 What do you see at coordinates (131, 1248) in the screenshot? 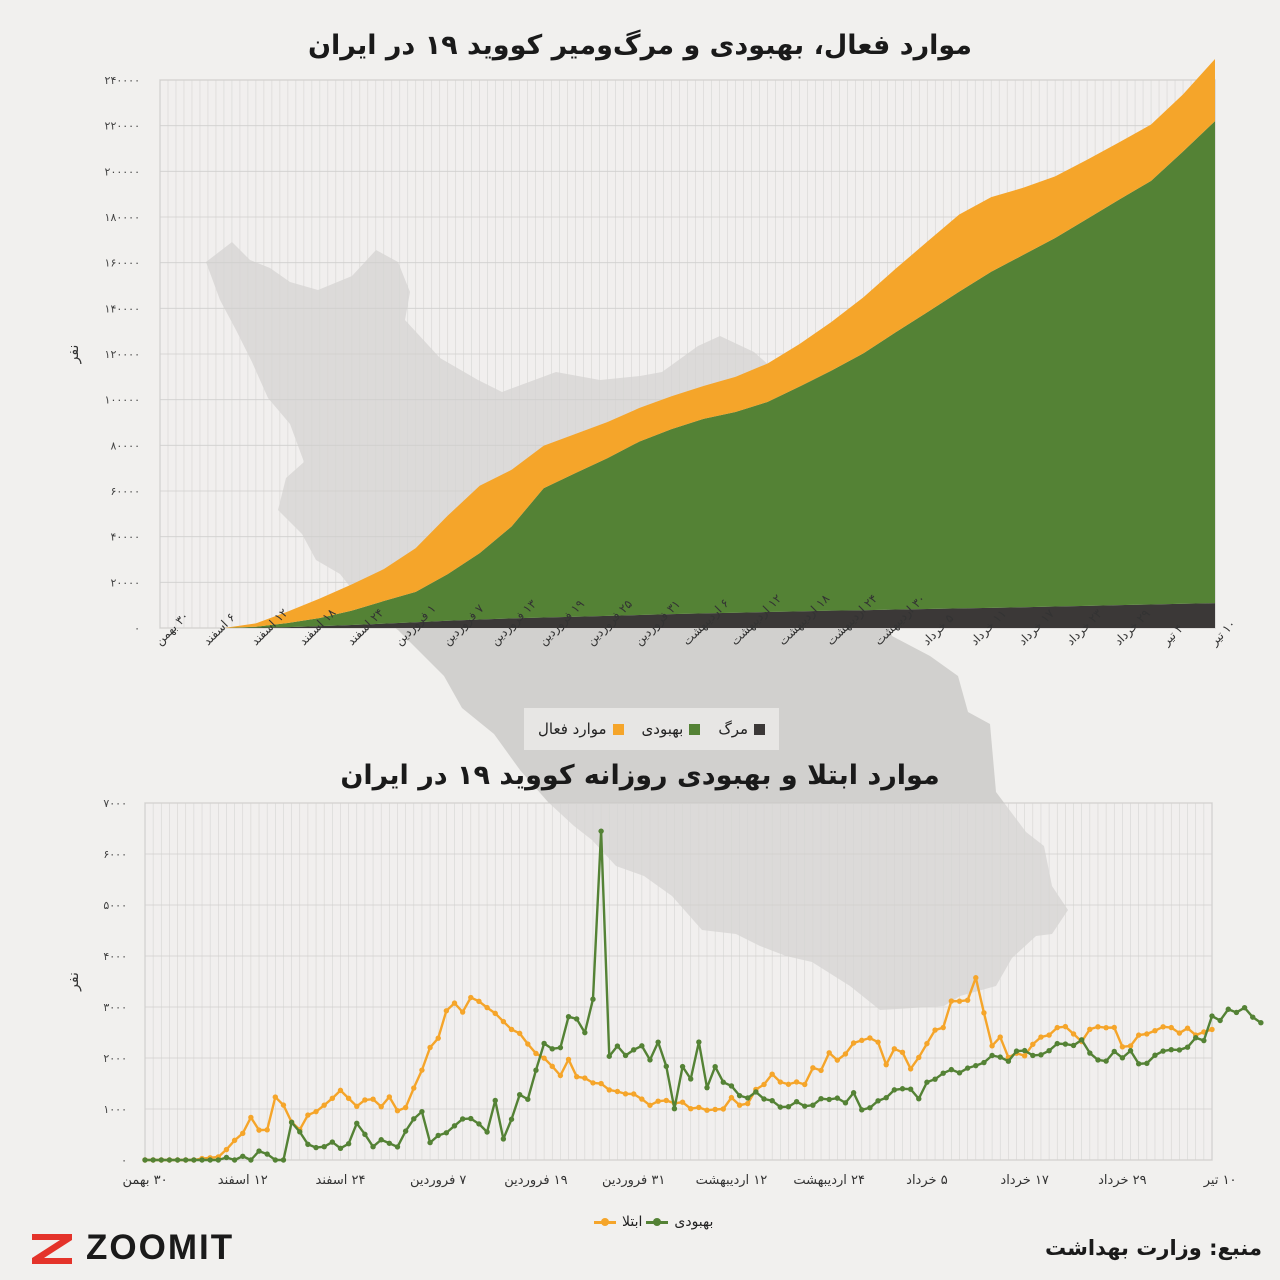
I see `zoomit-logo: ZOOMIT` at bounding box center [131, 1248].